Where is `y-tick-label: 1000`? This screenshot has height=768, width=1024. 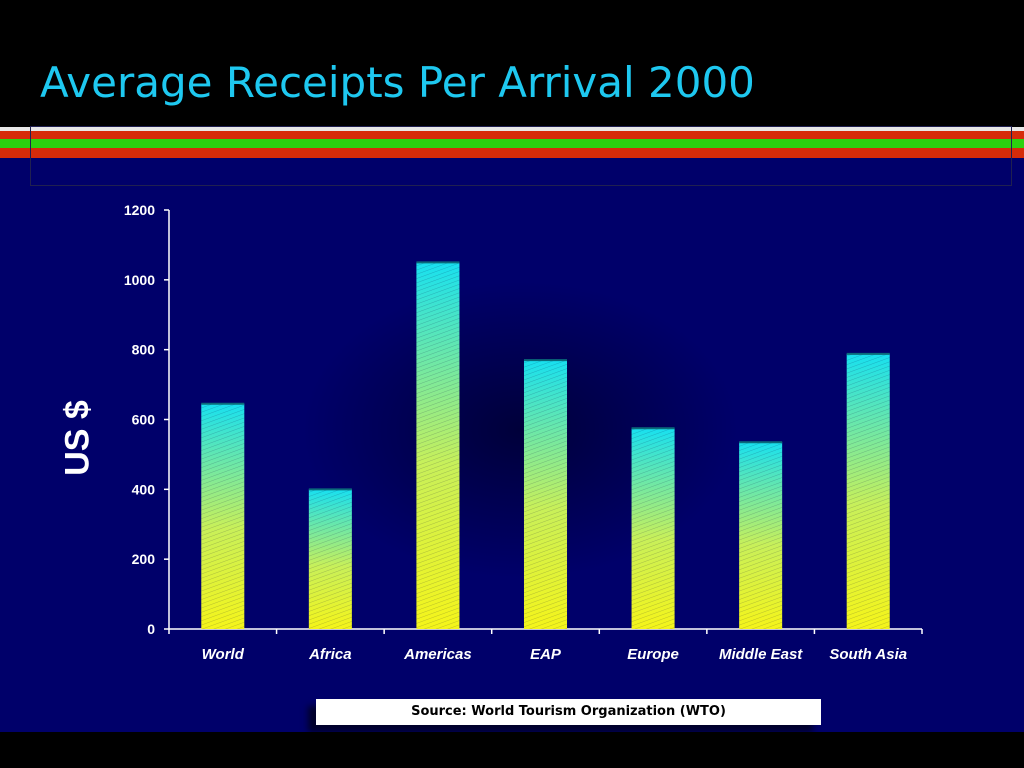 y-tick-label: 1000 is located at coordinates (139, 280).